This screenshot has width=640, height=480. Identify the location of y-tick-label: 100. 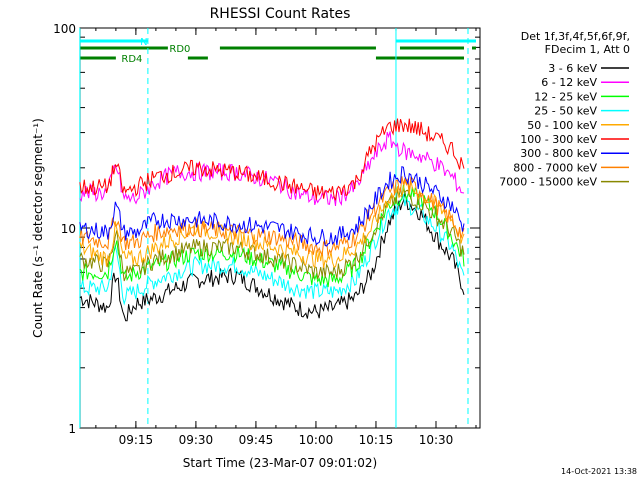
(64, 29).